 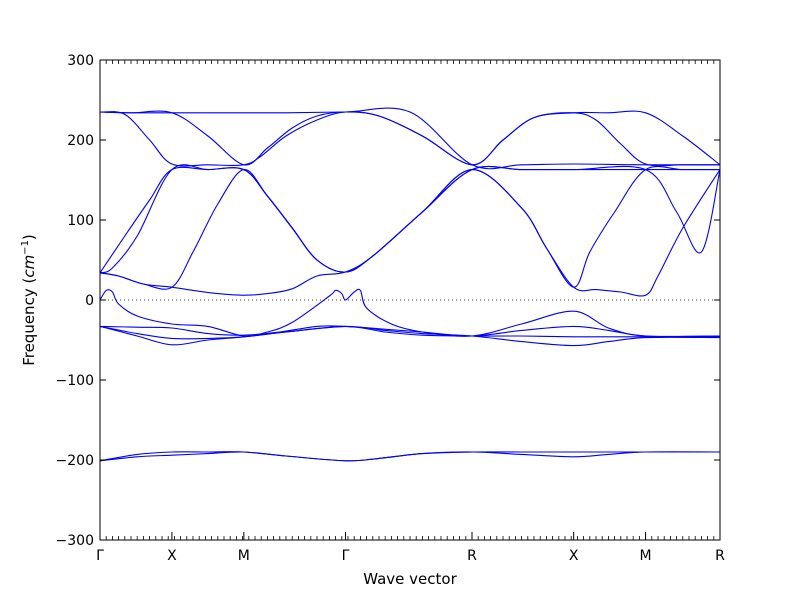 I want to click on x-axis-label: Wave vector, so click(x=410, y=579).